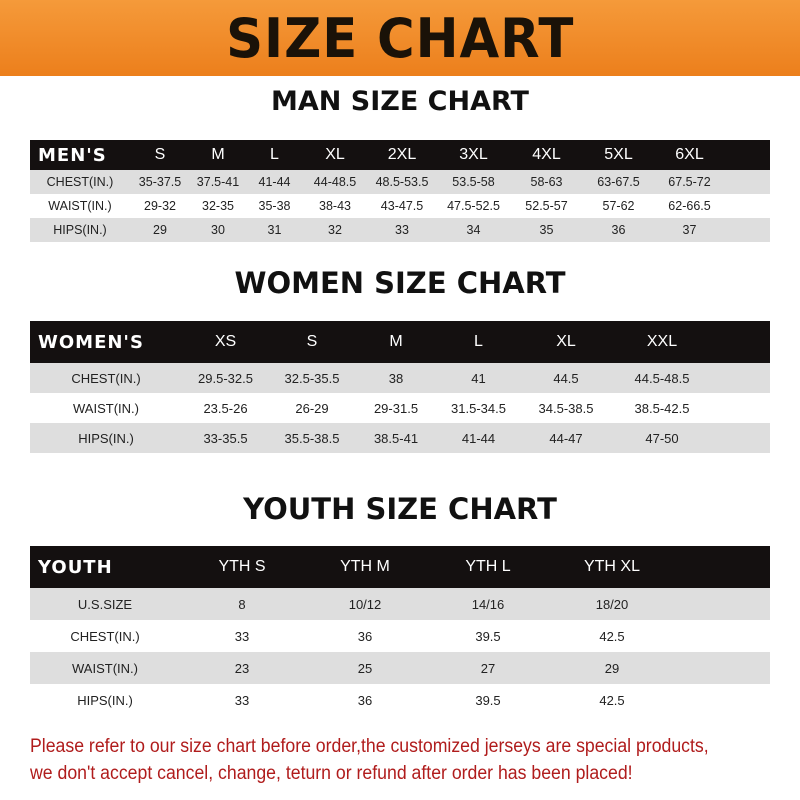 The height and width of the screenshot is (800, 800). Describe the element at coordinates (689, 230) in the screenshot. I see `table-cell: 37` at that location.